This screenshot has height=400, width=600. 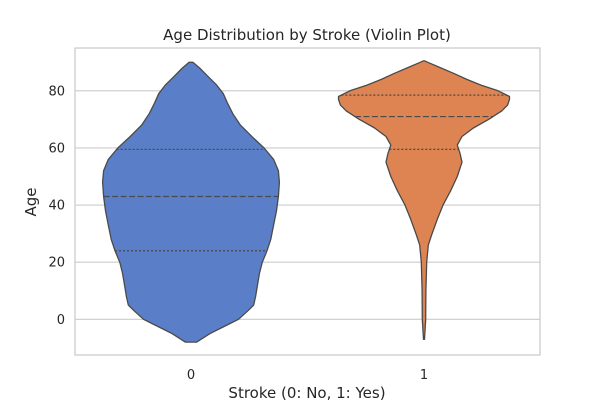 I want to click on y-tick-label: 60, so click(x=56, y=148).